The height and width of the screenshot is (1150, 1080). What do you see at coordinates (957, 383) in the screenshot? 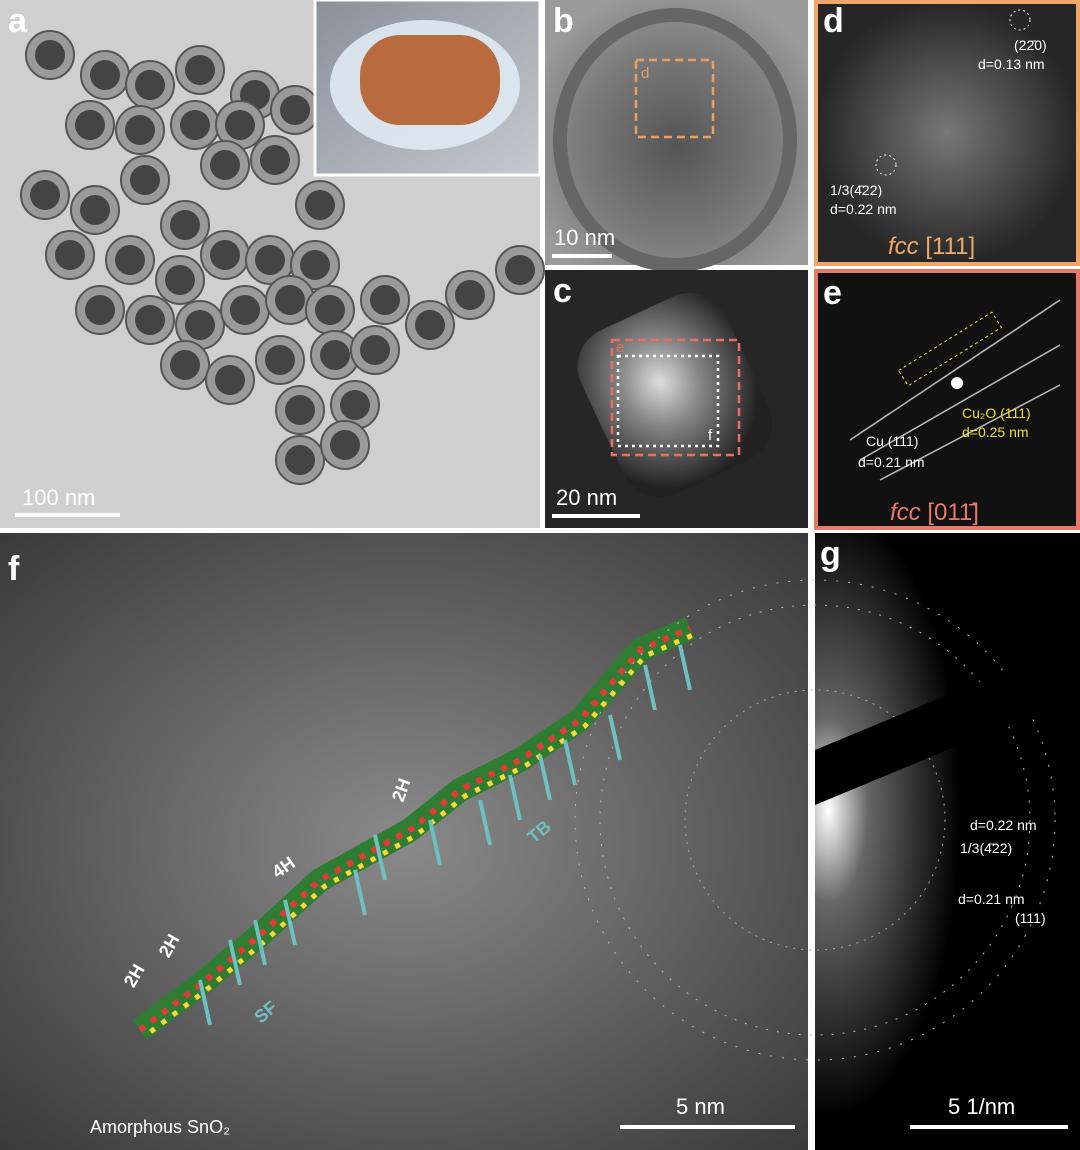
I see `spot` at bounding box center [957, 383].